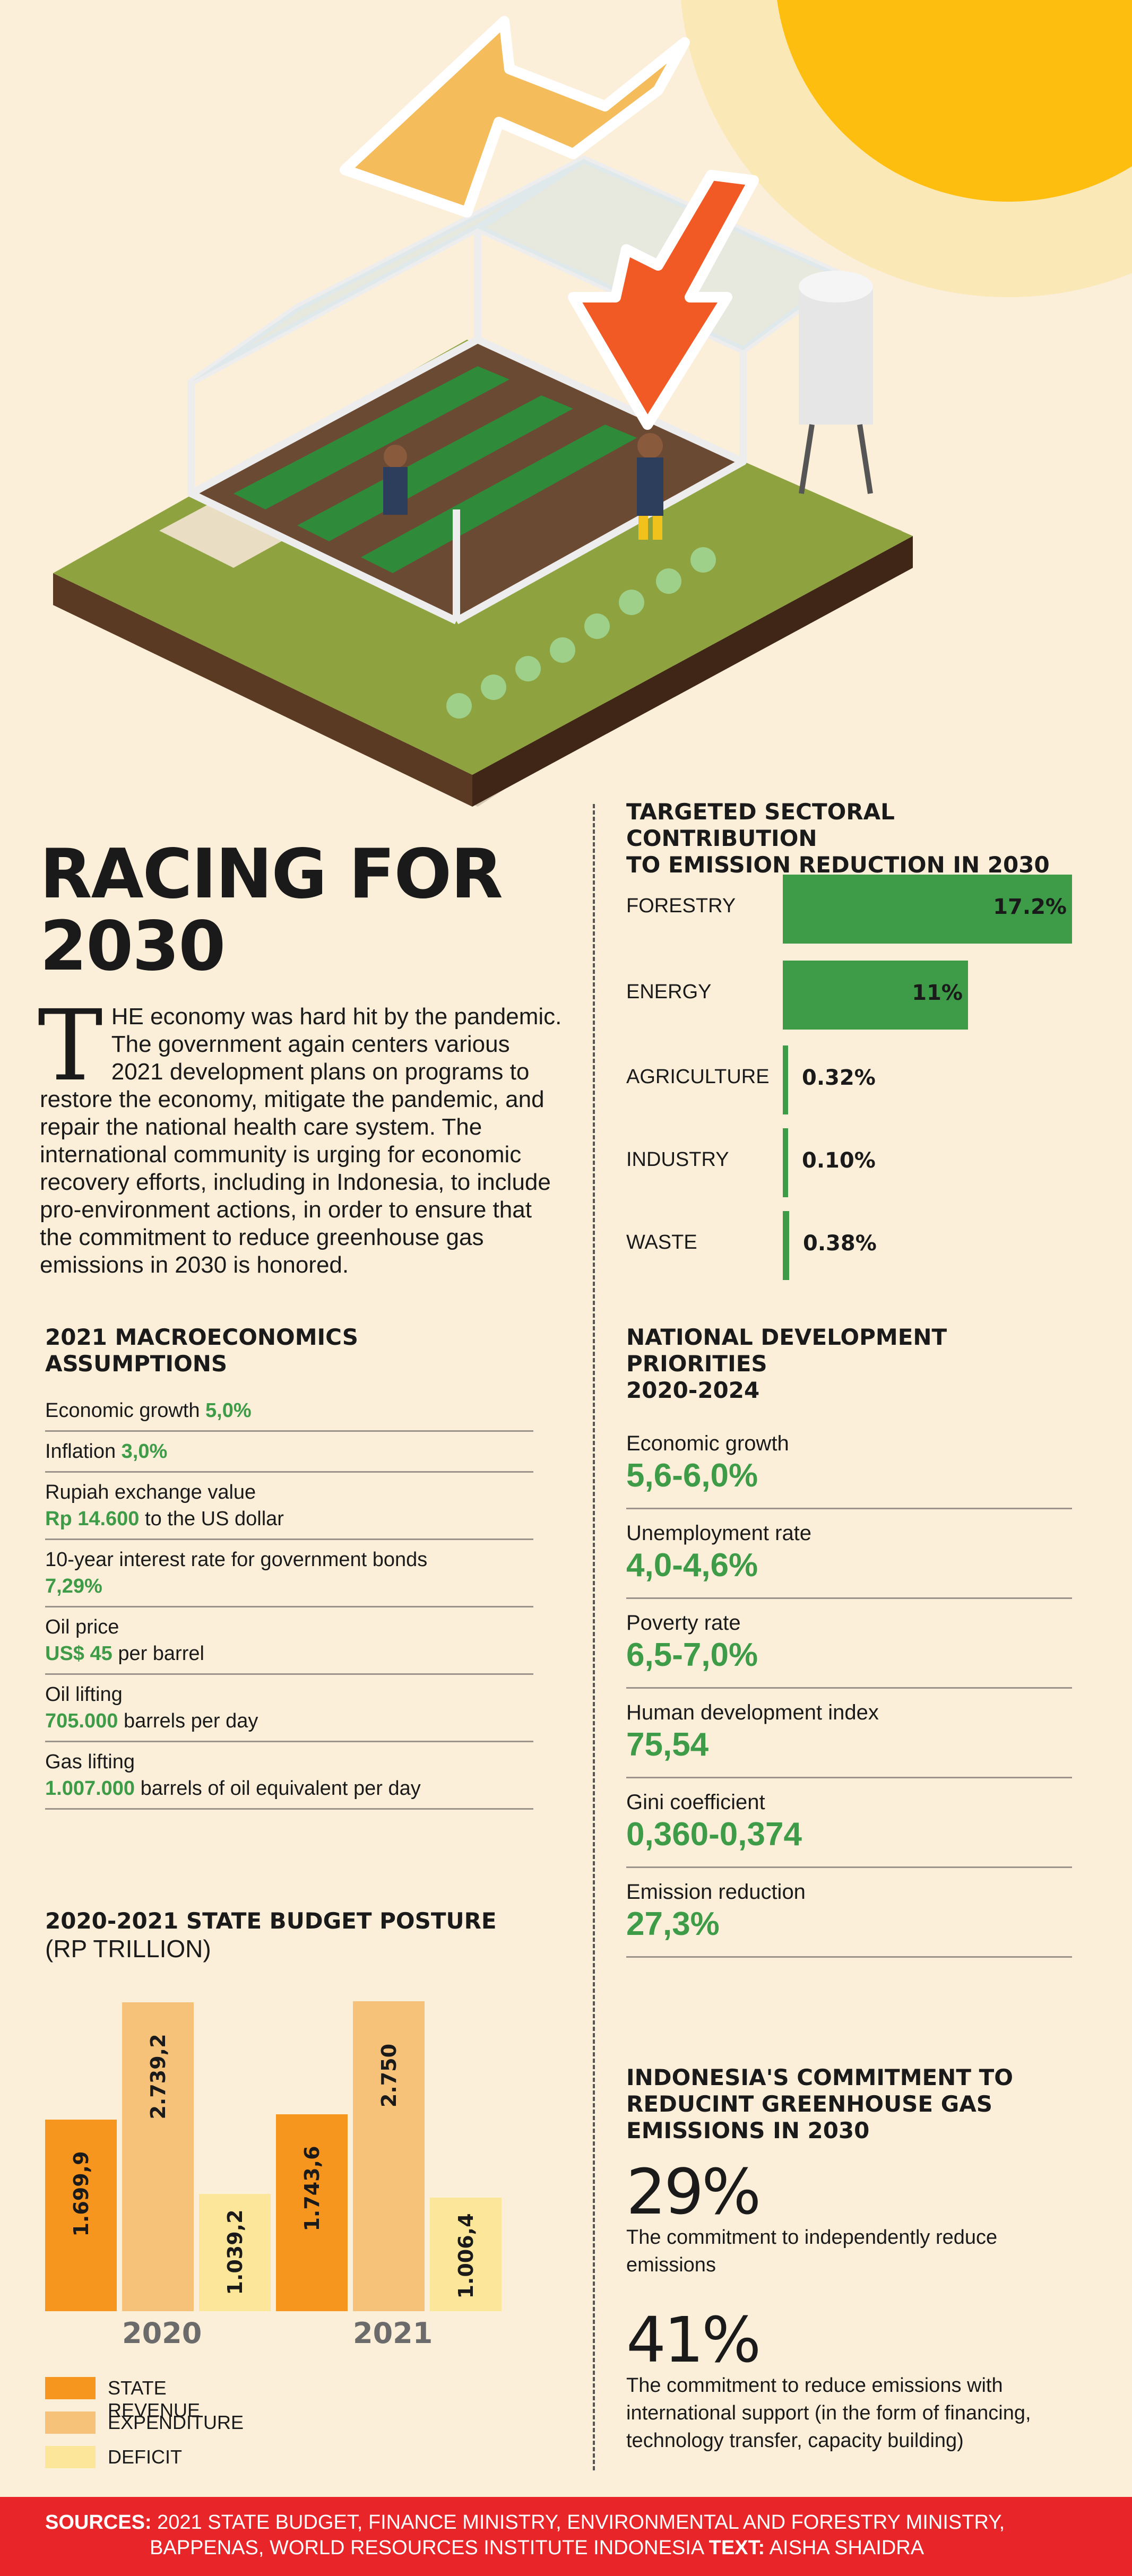 The width and height of the screenshot is (1132, 2576). What do you see at coordinates (954, 101) in the screenshot?
I see `sun-icon` at bounding box center [954, 101].